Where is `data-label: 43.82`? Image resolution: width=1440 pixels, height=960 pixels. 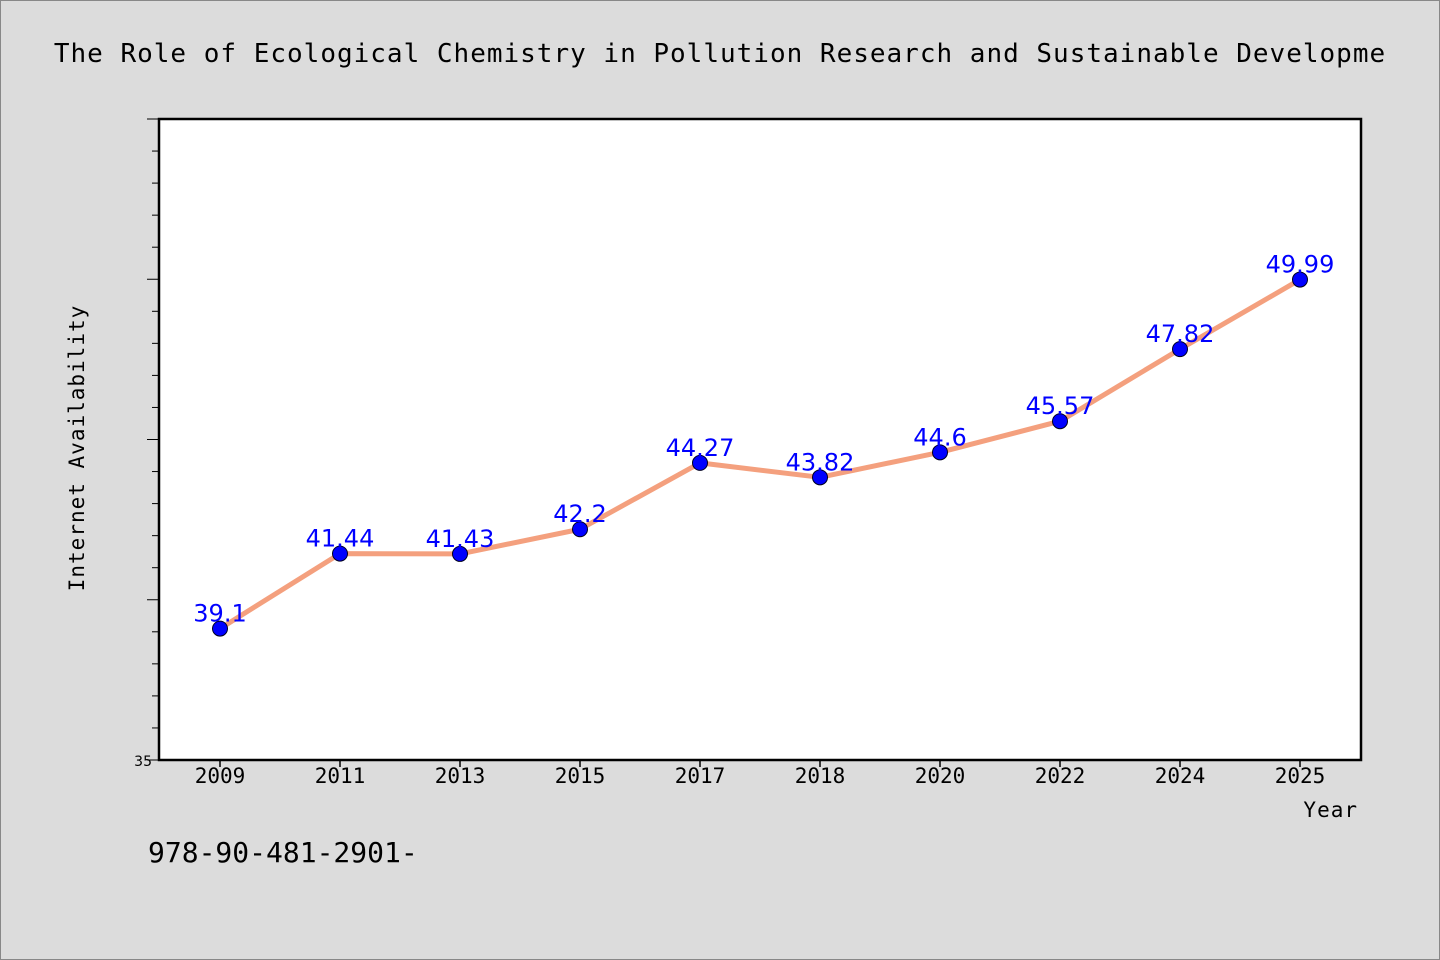 data-label: 43.82 is located at coordinates (820, 462).